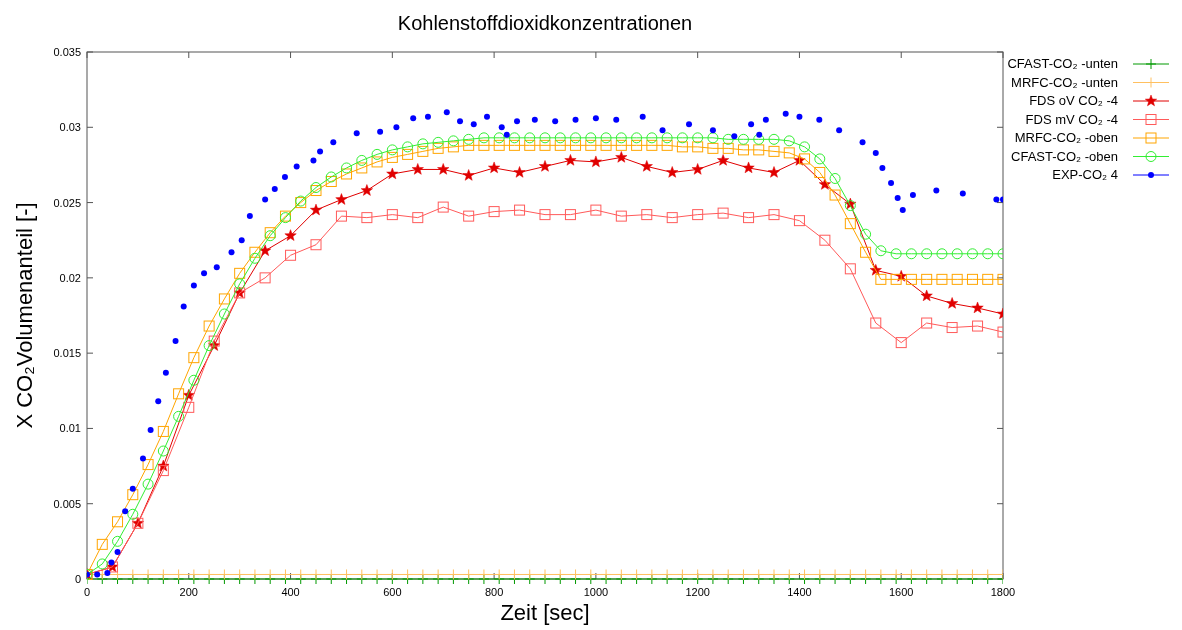 This screenshot has width=1182, height=630. Describe the element at coordinates (596, 592) in the screenshot. I see `x-tick-label: 1000` at that location.